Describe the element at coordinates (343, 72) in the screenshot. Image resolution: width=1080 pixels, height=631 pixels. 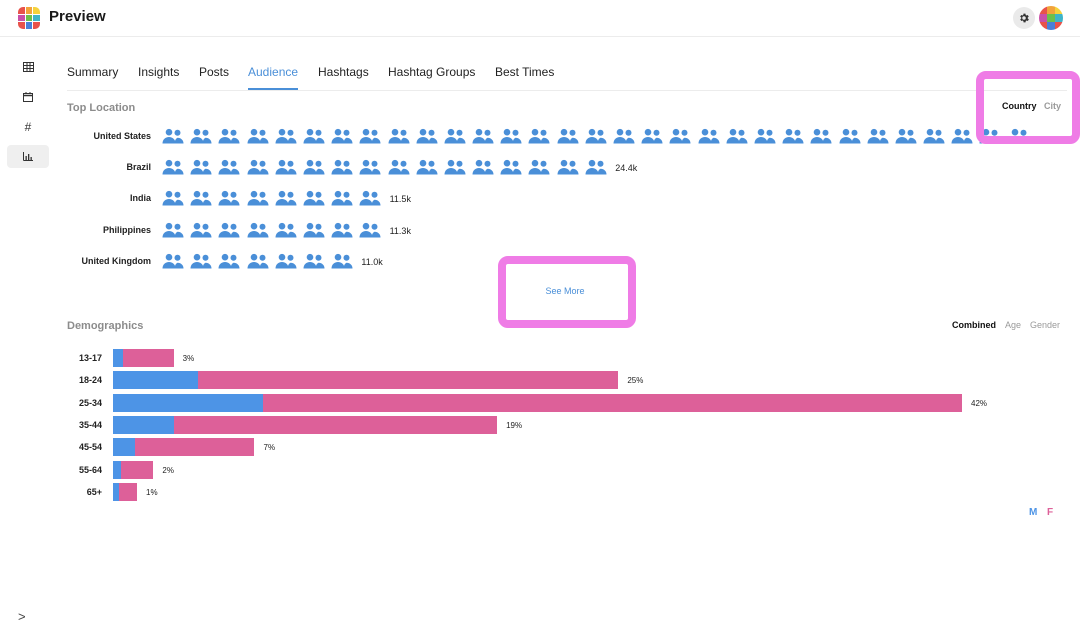
I see `tab-hashtags: Hashtags` at that location.